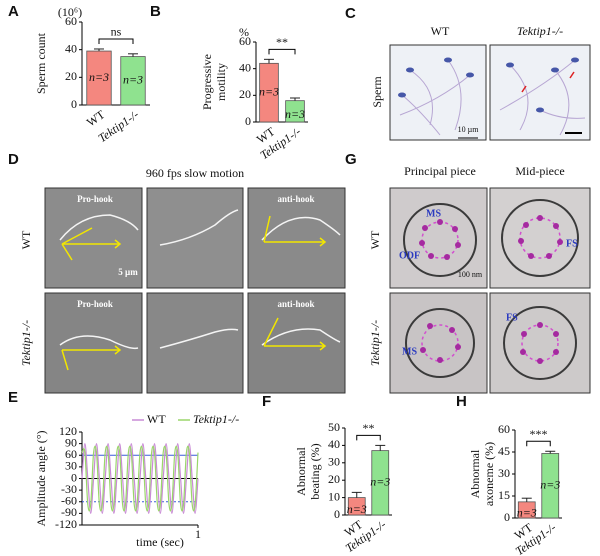 The width and height of the screenshot is (600, 556). I want to click on y-axis-label: Amplitude angle (°), so click(41, 478).